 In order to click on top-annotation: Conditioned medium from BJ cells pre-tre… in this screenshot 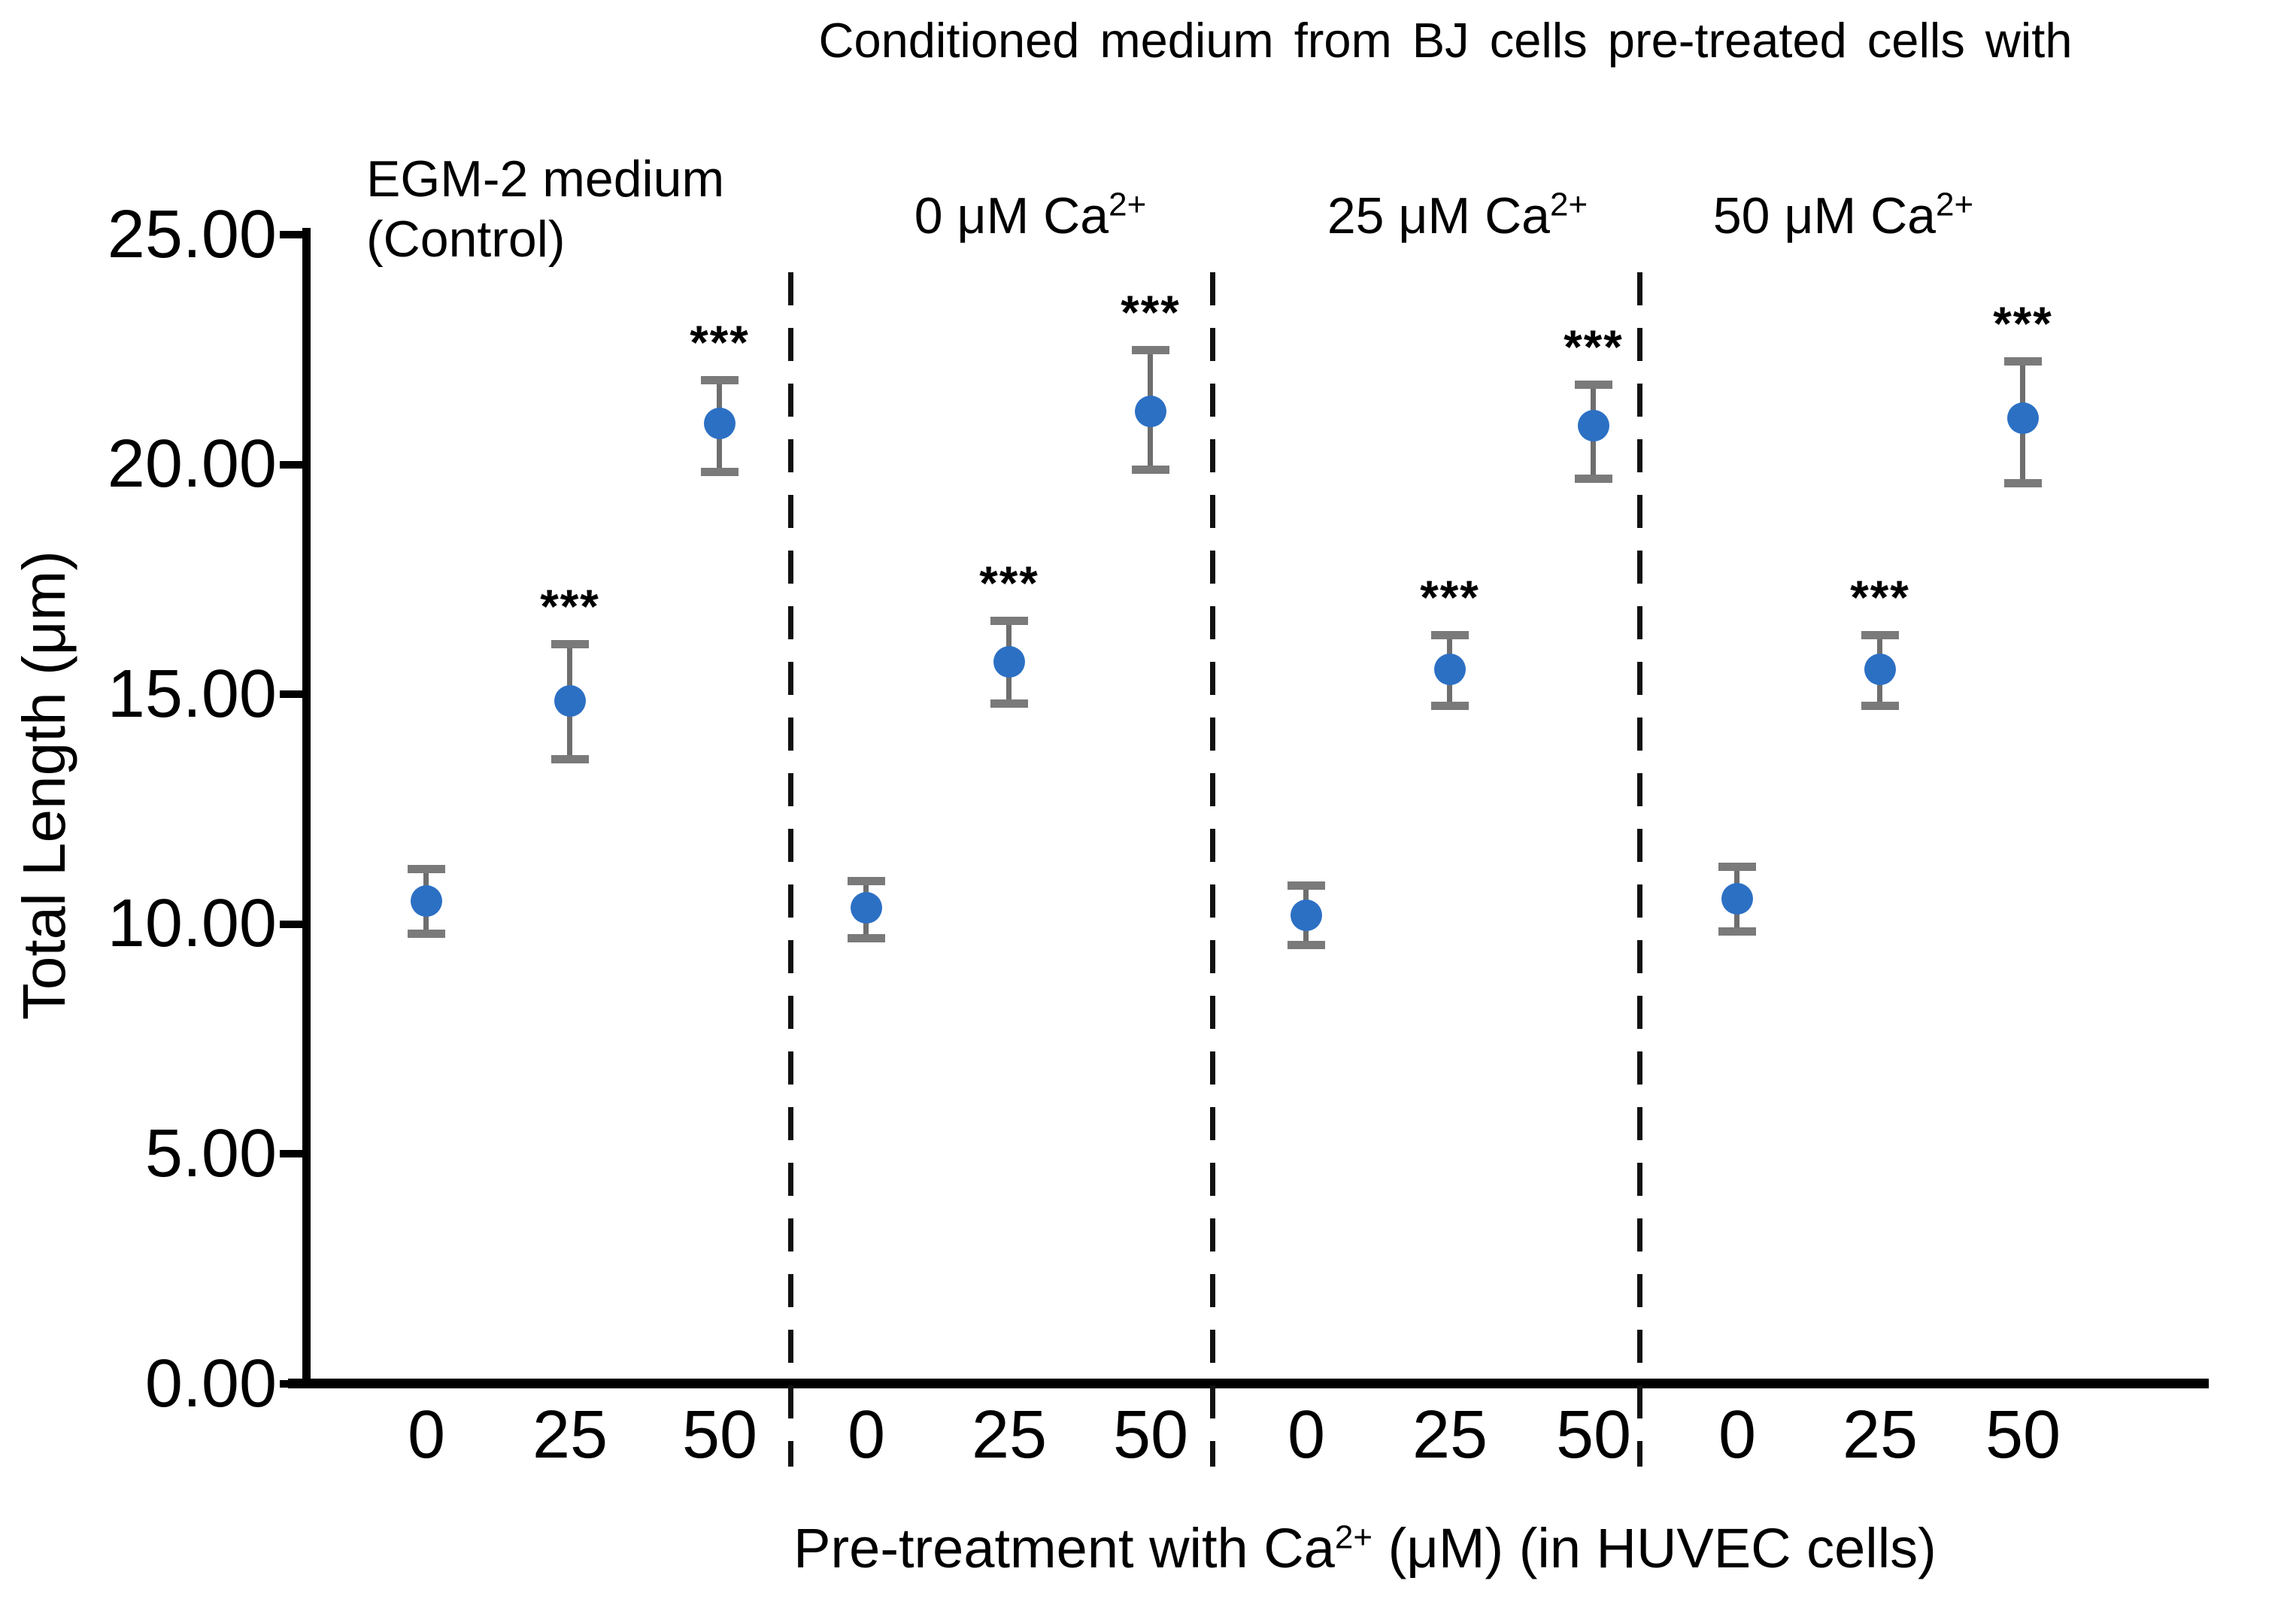, I will do `click(1445, 40)`.